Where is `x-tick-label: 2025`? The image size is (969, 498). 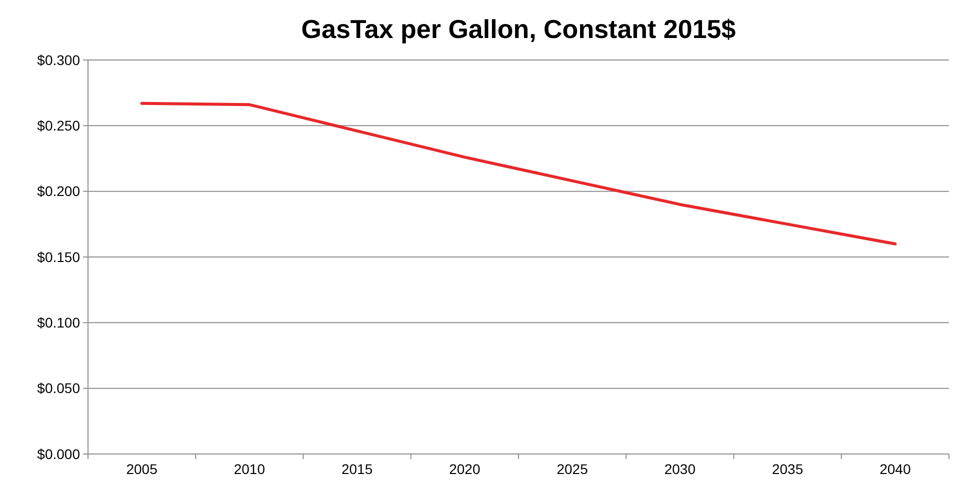
x-tick-label: 2025 is located at coordinates (572, 469).